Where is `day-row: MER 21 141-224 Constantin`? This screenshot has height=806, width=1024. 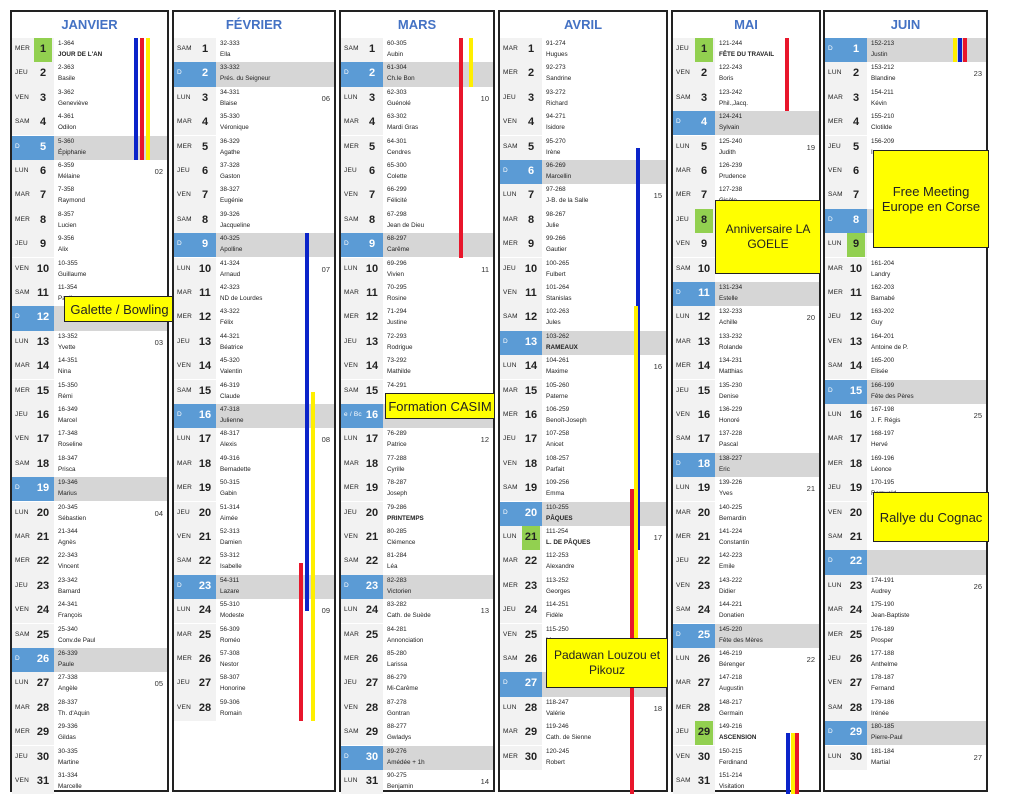 day-row: MER 21 141-224 Constantin is located at coordinates (746, 538).